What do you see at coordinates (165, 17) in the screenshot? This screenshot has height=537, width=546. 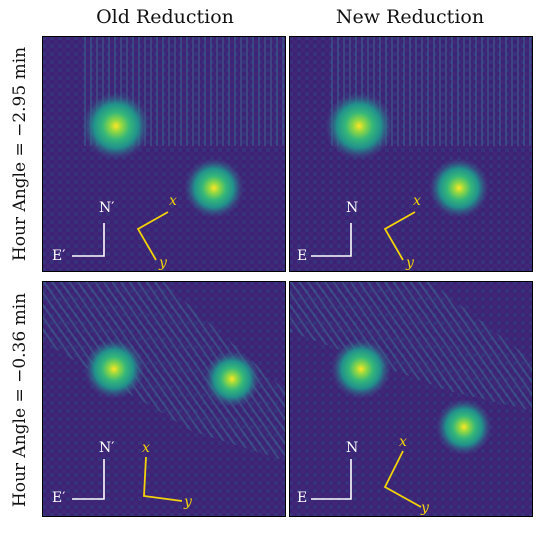 I see `column-title-old-reduction: Old Reduction` at bounding box center [165, 17].